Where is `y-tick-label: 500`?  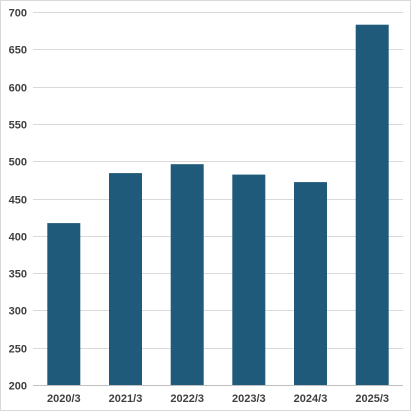 y-tick-label: 500 is located at coordinates (18, 163).